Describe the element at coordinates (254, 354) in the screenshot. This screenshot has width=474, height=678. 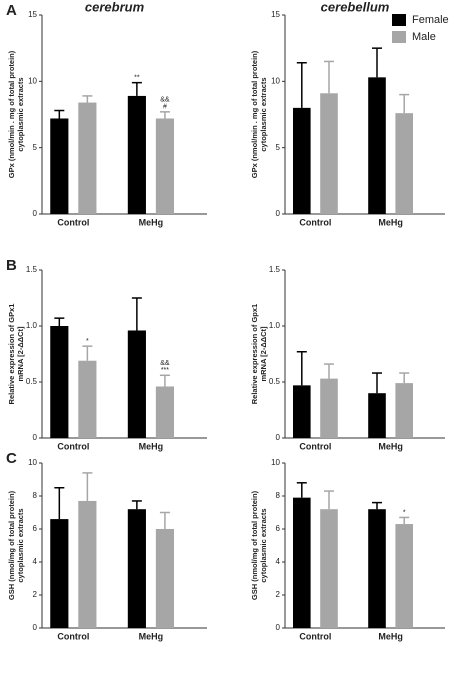
I see `y-axis-label: Relative expression of Gpx1` at that location.